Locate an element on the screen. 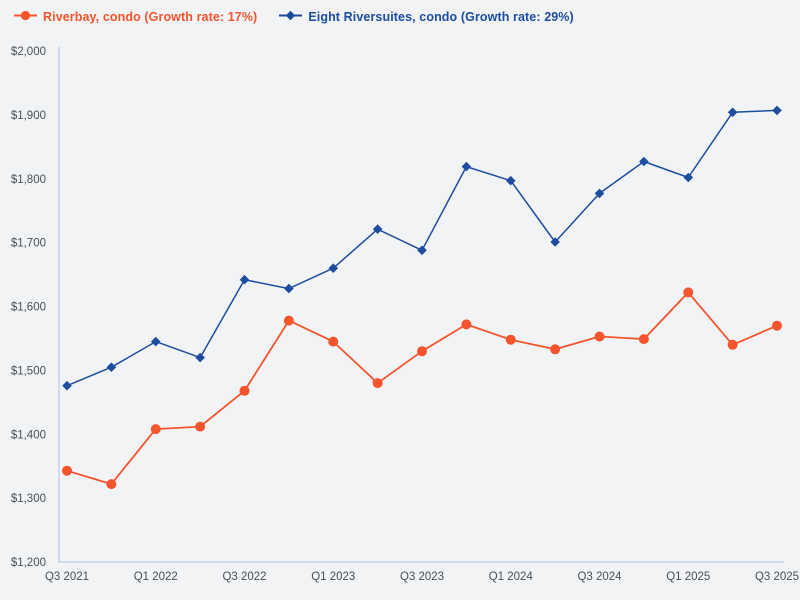 Image resolution: width=800 pixels, height=600 pixels. x-tick-label: Q1 2023 is located at coordinates (333, 577).